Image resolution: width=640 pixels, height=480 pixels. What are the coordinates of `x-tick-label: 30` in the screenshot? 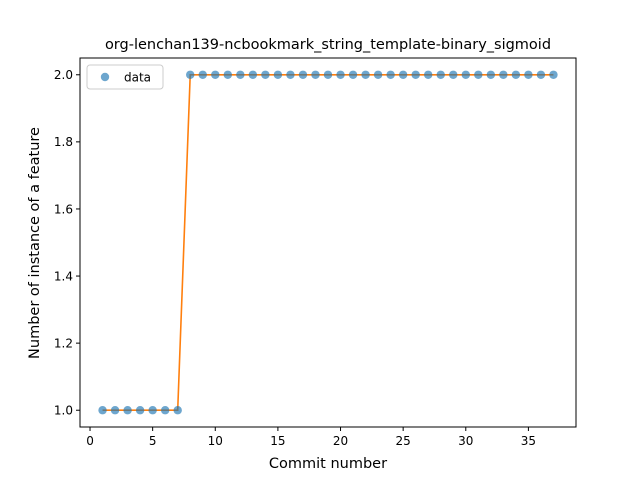 It's located at (465, 441).